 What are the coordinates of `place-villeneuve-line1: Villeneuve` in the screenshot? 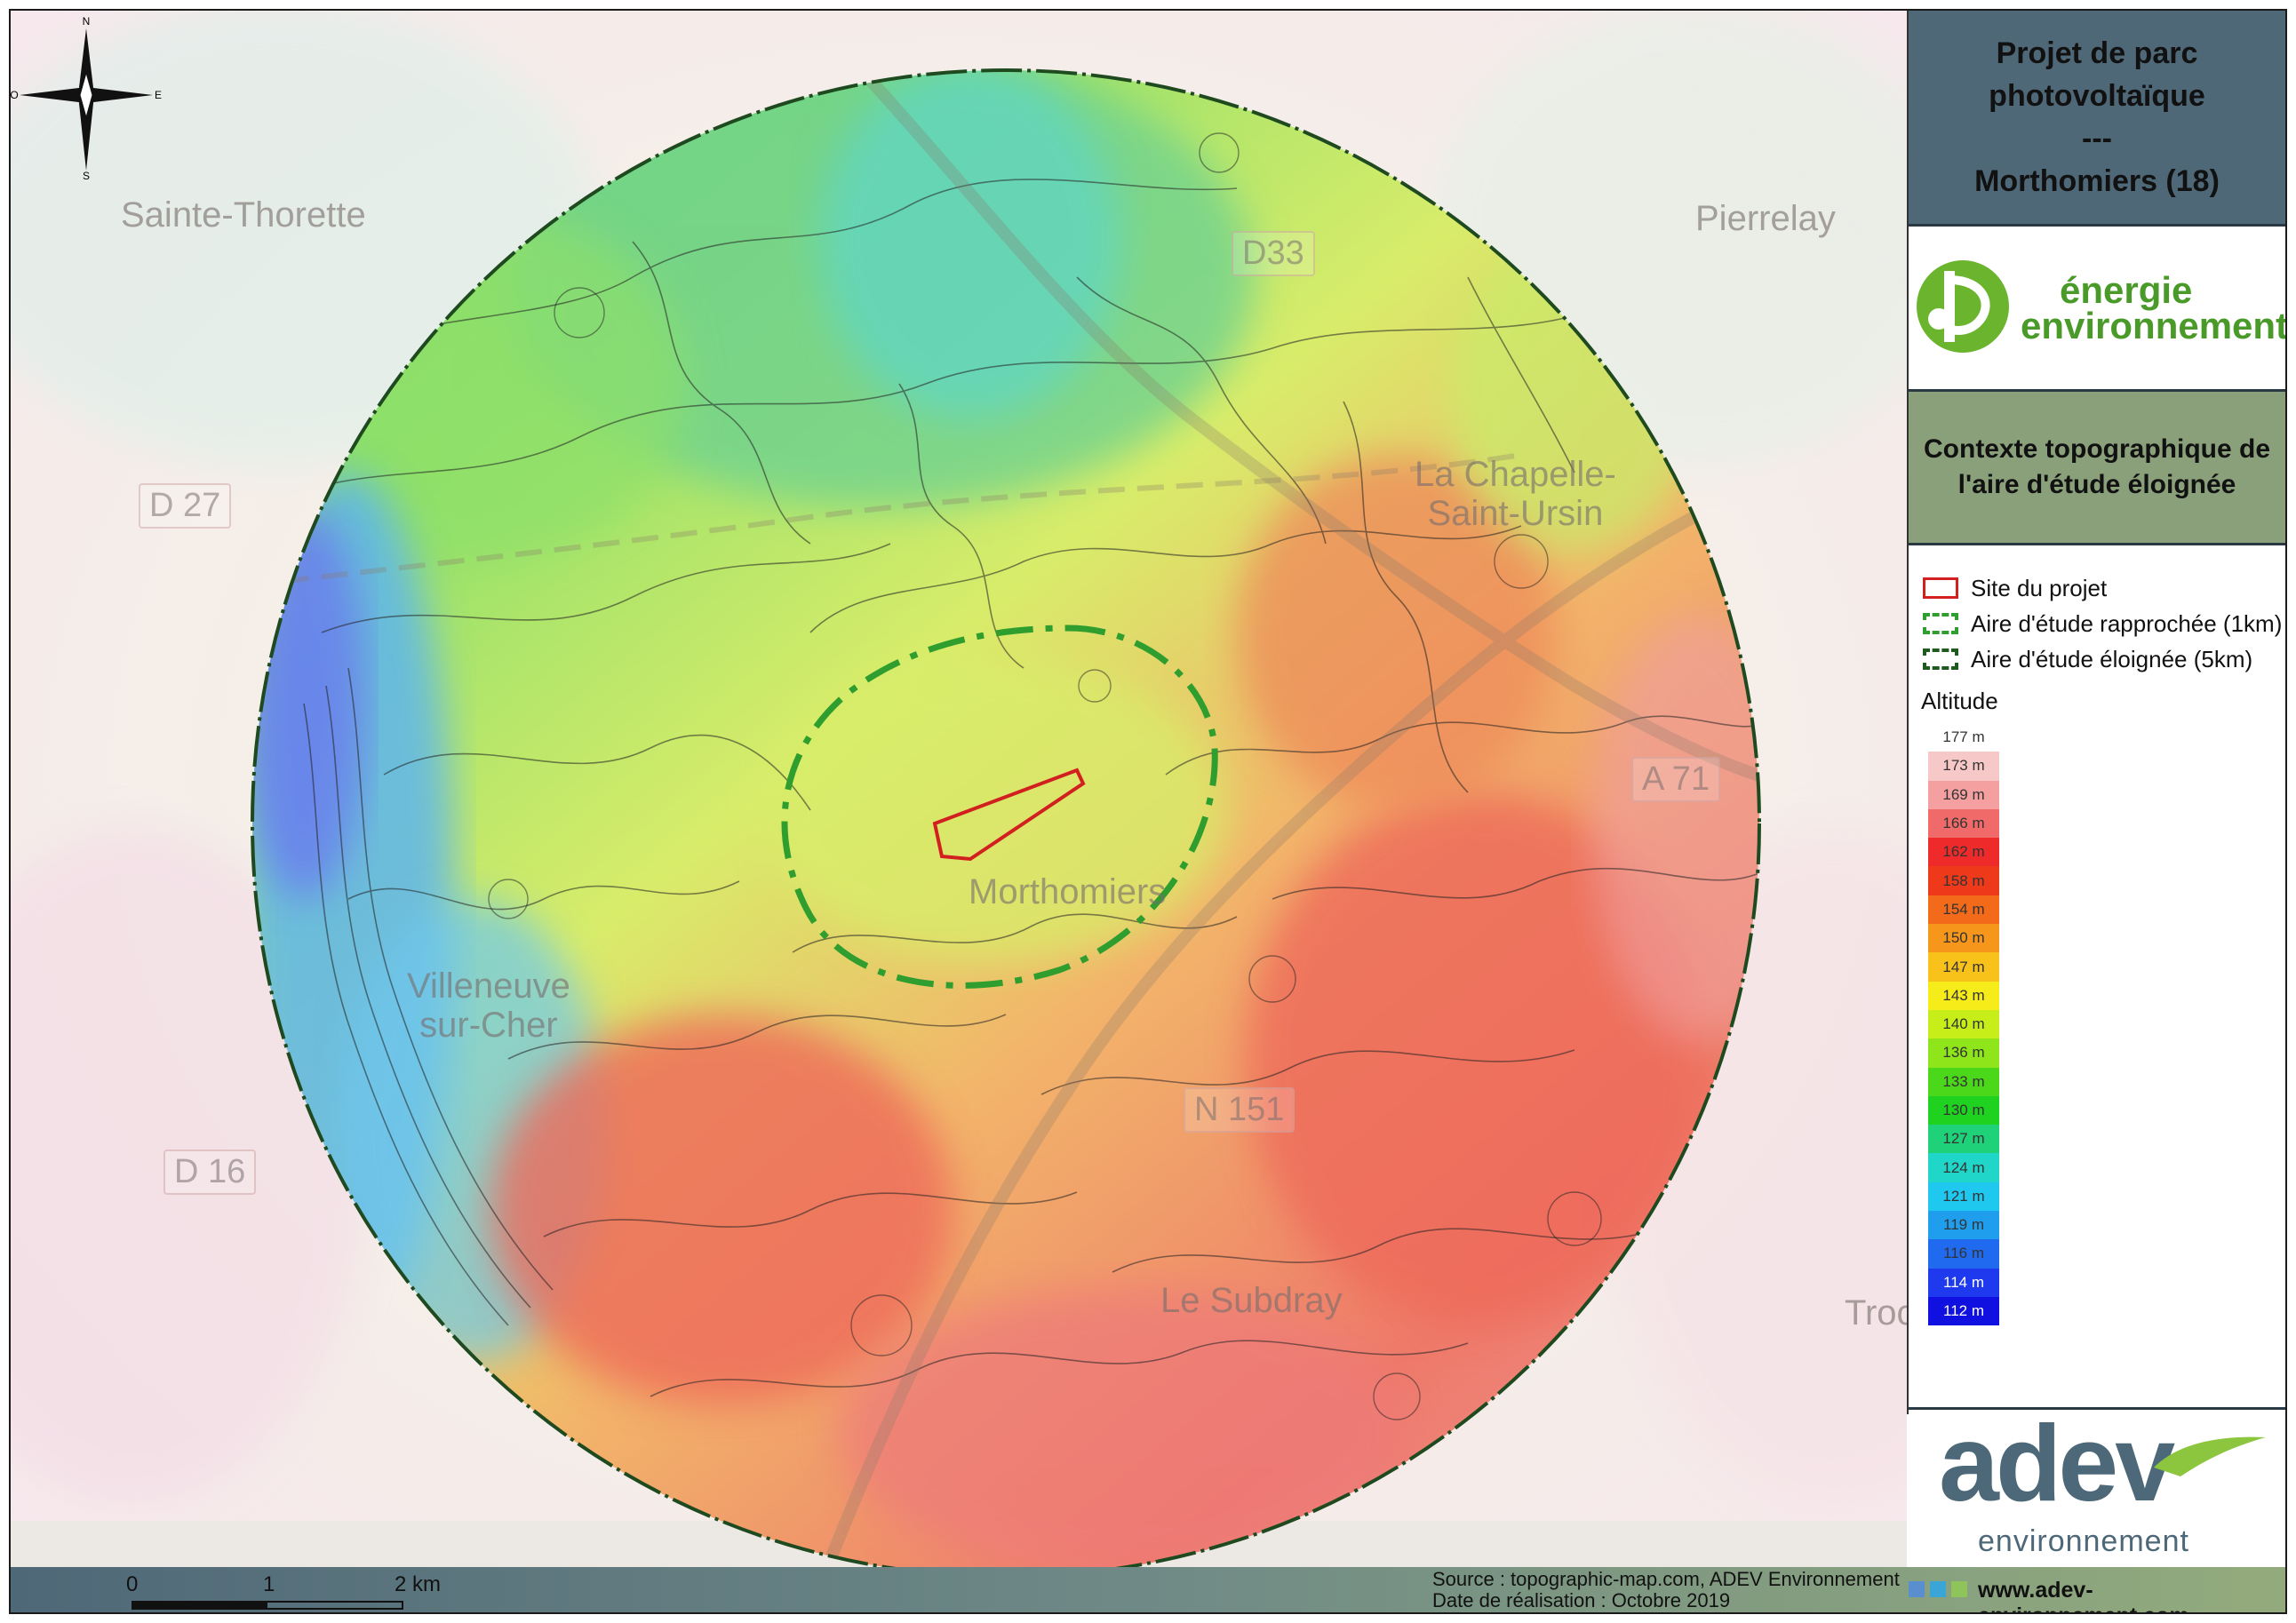 It's located at (489, 986).